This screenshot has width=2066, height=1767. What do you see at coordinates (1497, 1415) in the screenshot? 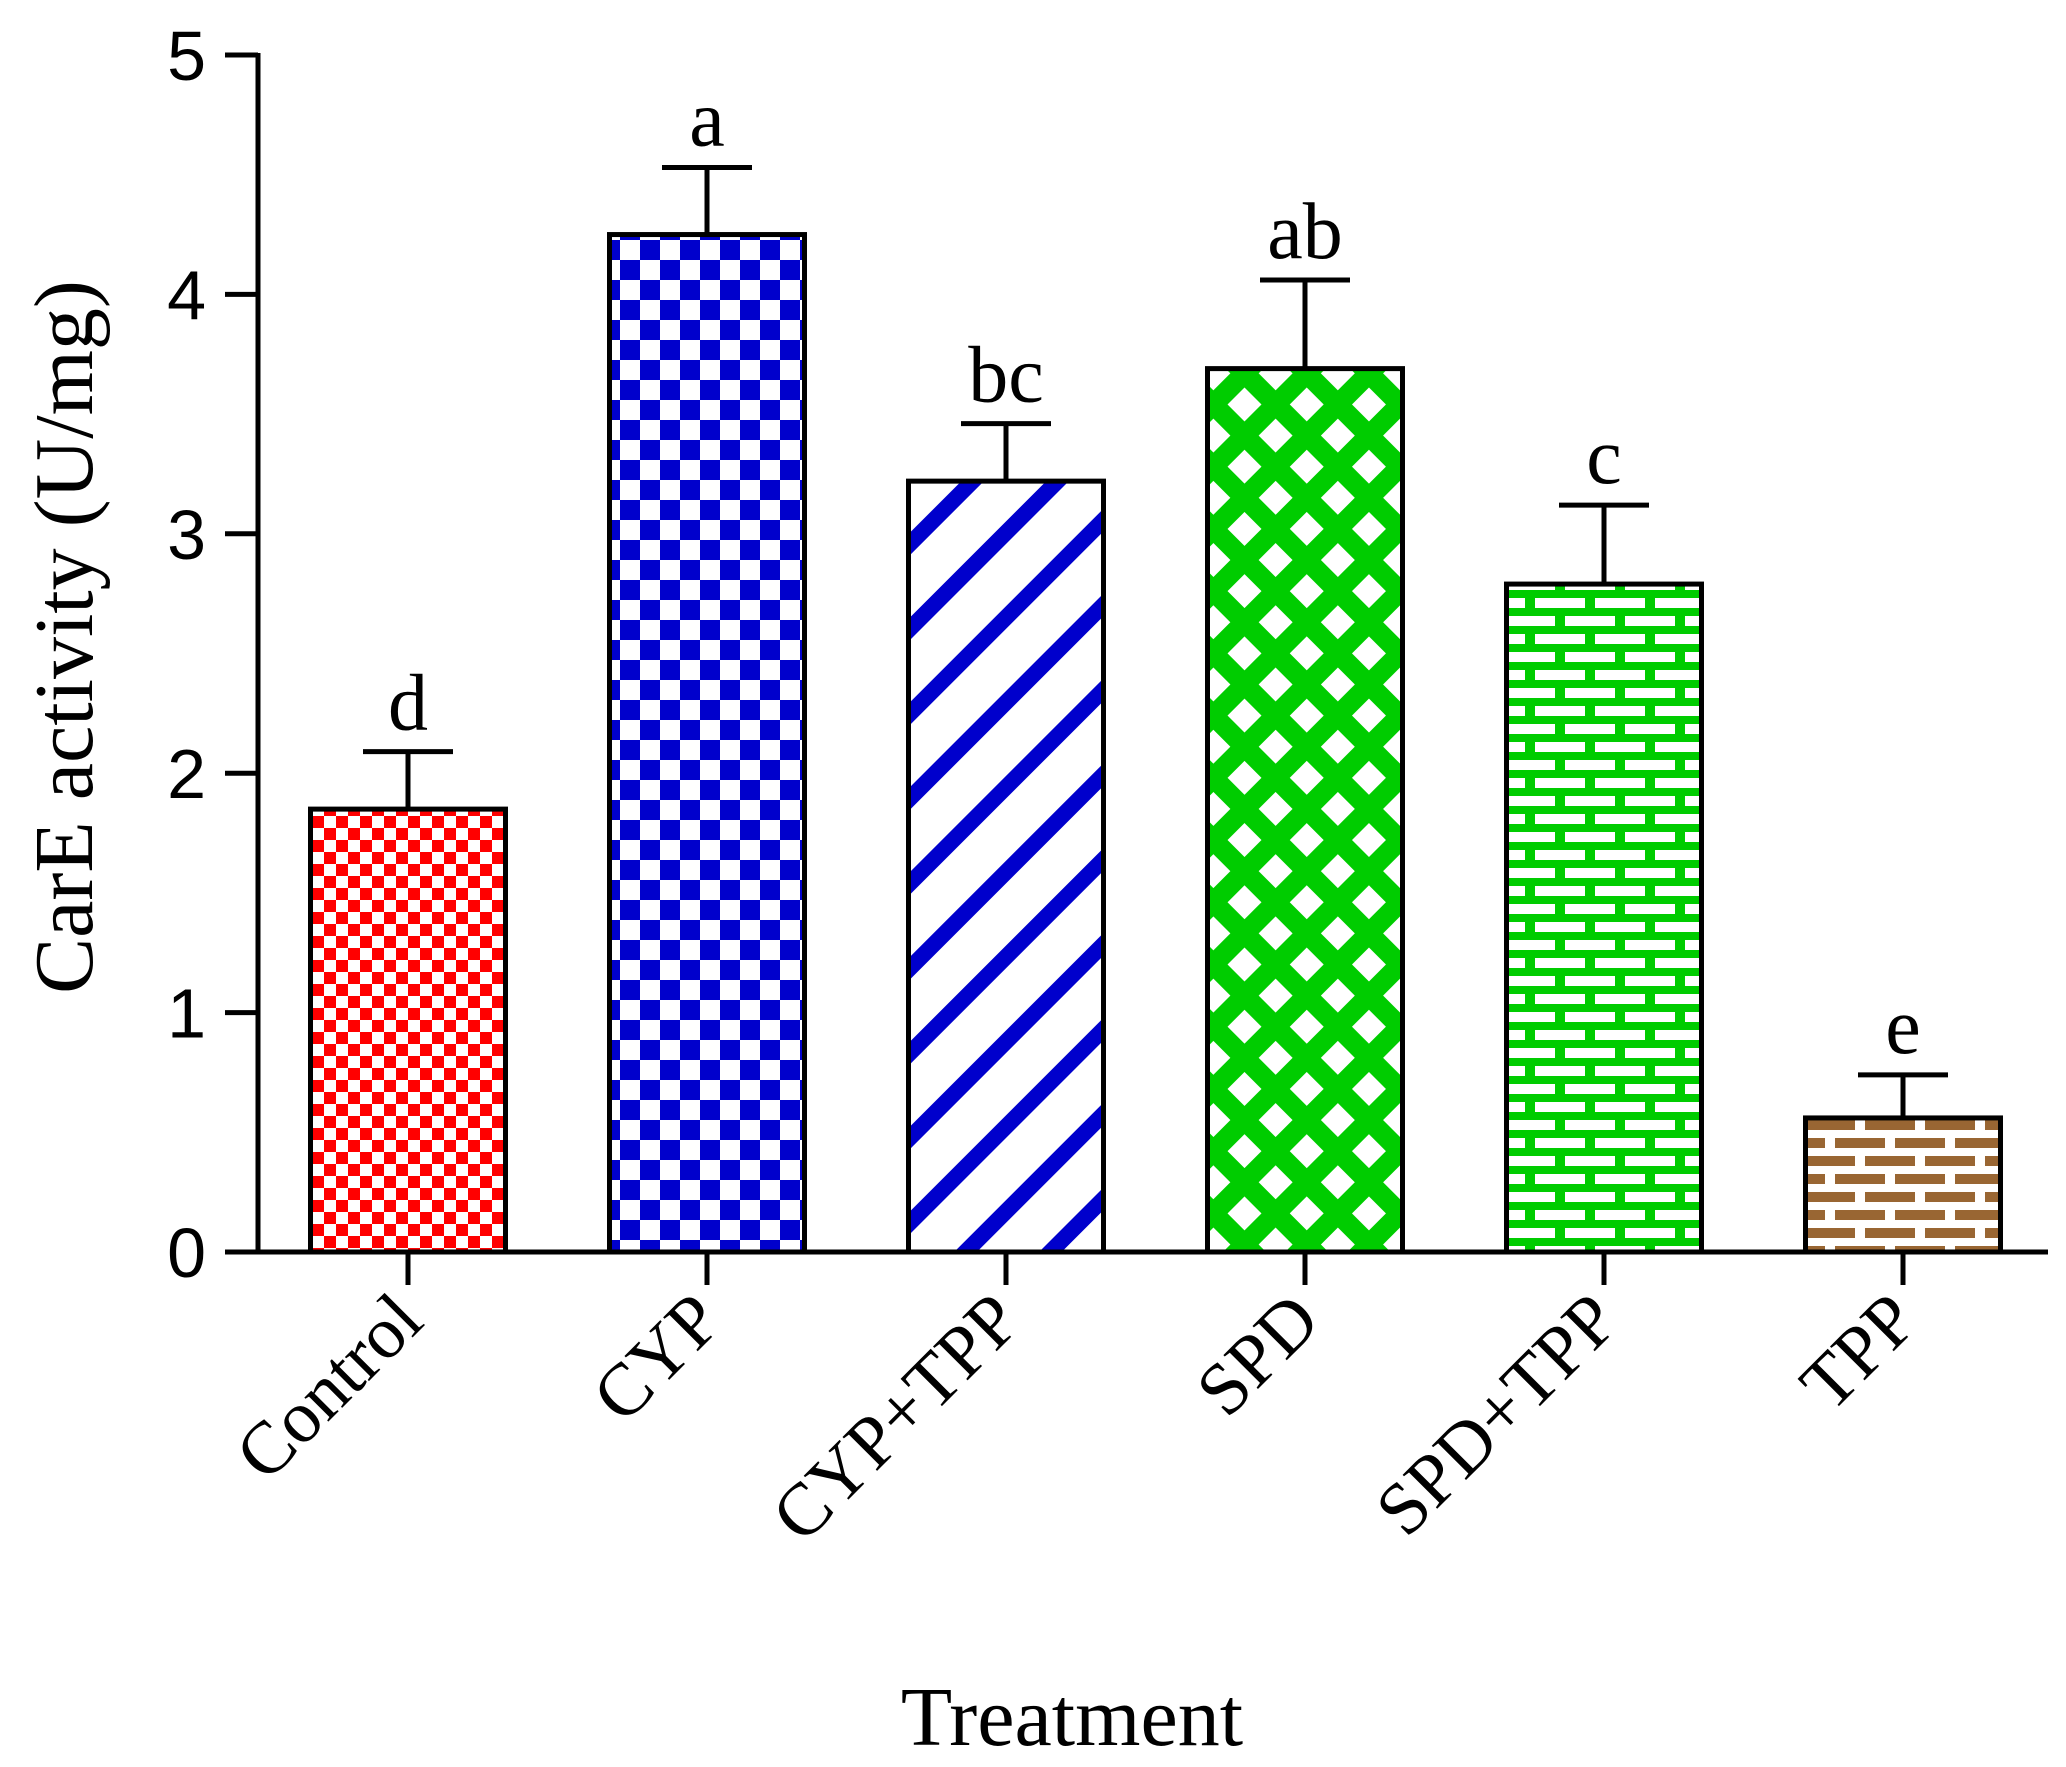
I see `x-tick-label-4: SPD+TPP` at bounding box center [1497, 1415].